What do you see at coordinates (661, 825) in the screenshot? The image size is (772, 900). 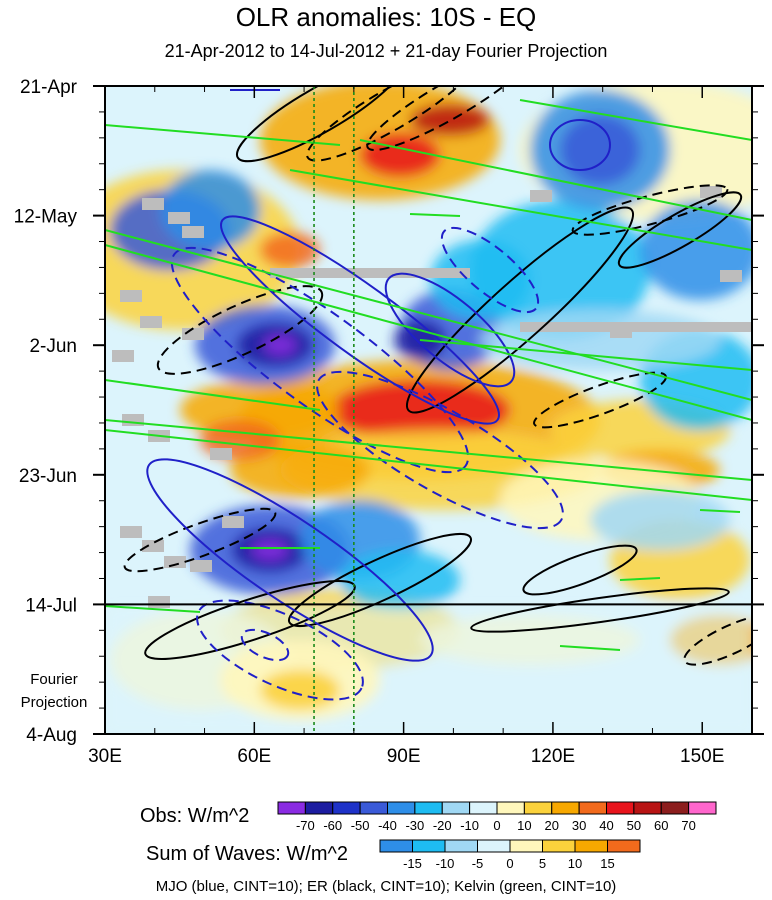 I see `colorbar-tick-label: 60` at bounding box center [661, 825].